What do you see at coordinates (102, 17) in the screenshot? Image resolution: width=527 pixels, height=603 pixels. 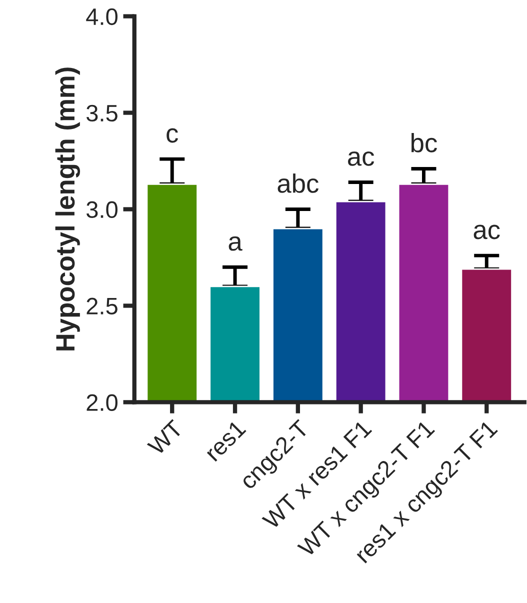 I see `y-tick-label: 4.0` at bounding box center [102, 17].